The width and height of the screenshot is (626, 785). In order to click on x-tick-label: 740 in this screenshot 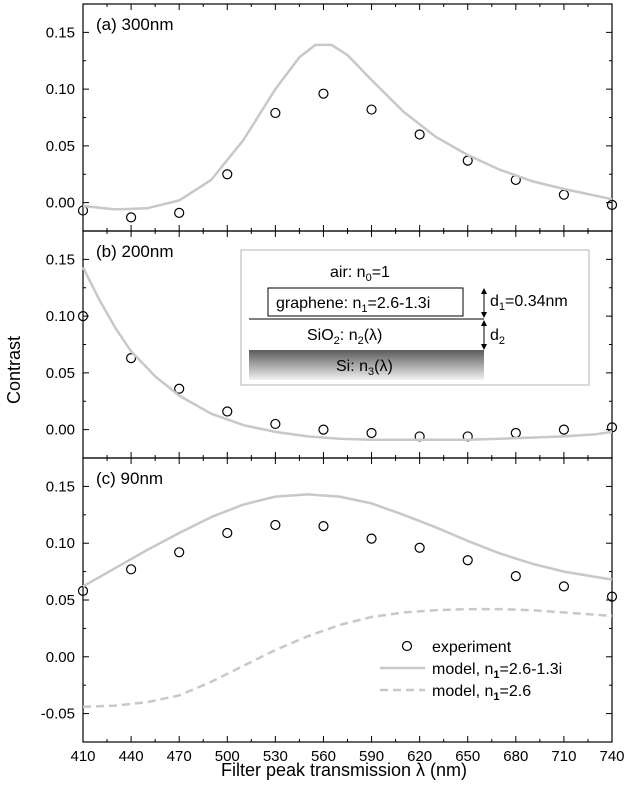, I will do `click(611, 756)`.